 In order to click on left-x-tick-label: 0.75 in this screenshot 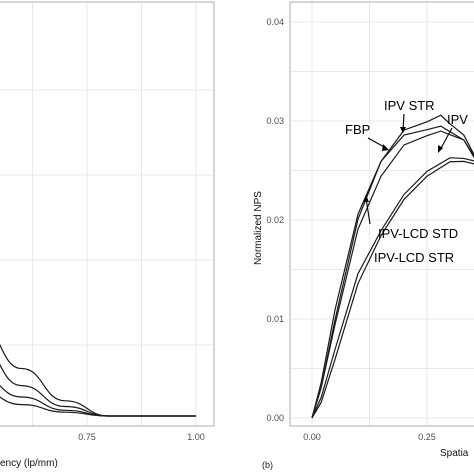, I will do `click(87, 437)`.